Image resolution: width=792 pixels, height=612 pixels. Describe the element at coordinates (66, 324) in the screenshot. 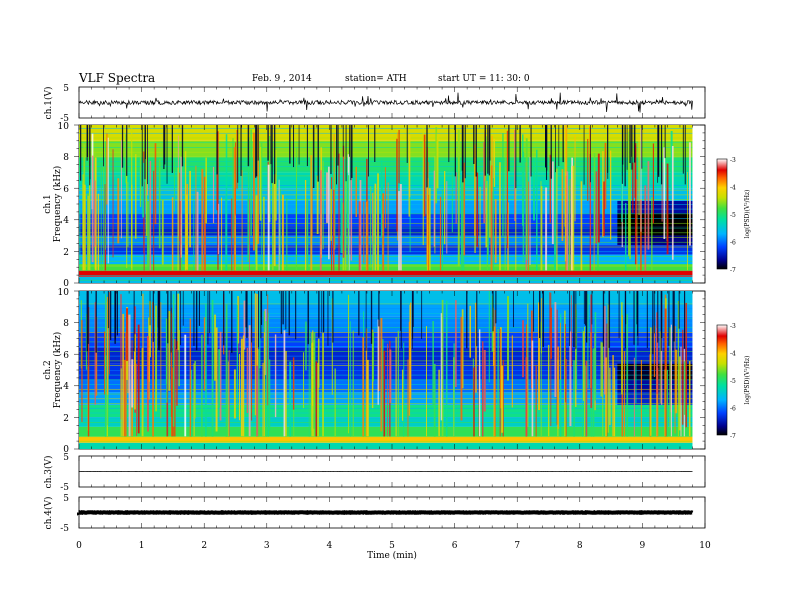

I see `spec2-ytick-8: 8` at that location.